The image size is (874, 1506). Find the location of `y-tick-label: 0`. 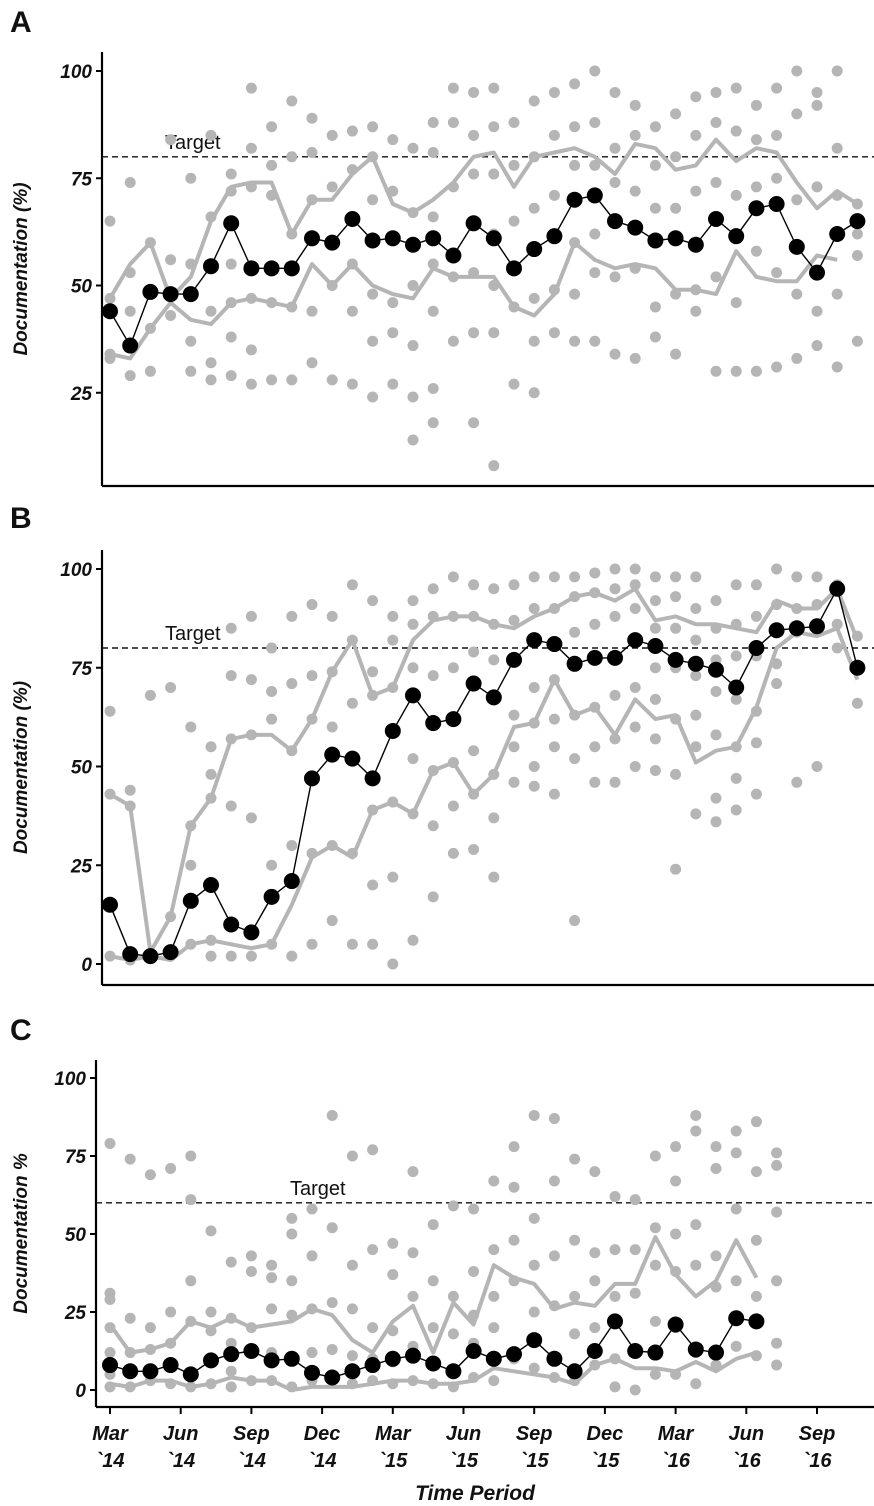

y-tick-label: 0 is located at coordinates (86, 965).